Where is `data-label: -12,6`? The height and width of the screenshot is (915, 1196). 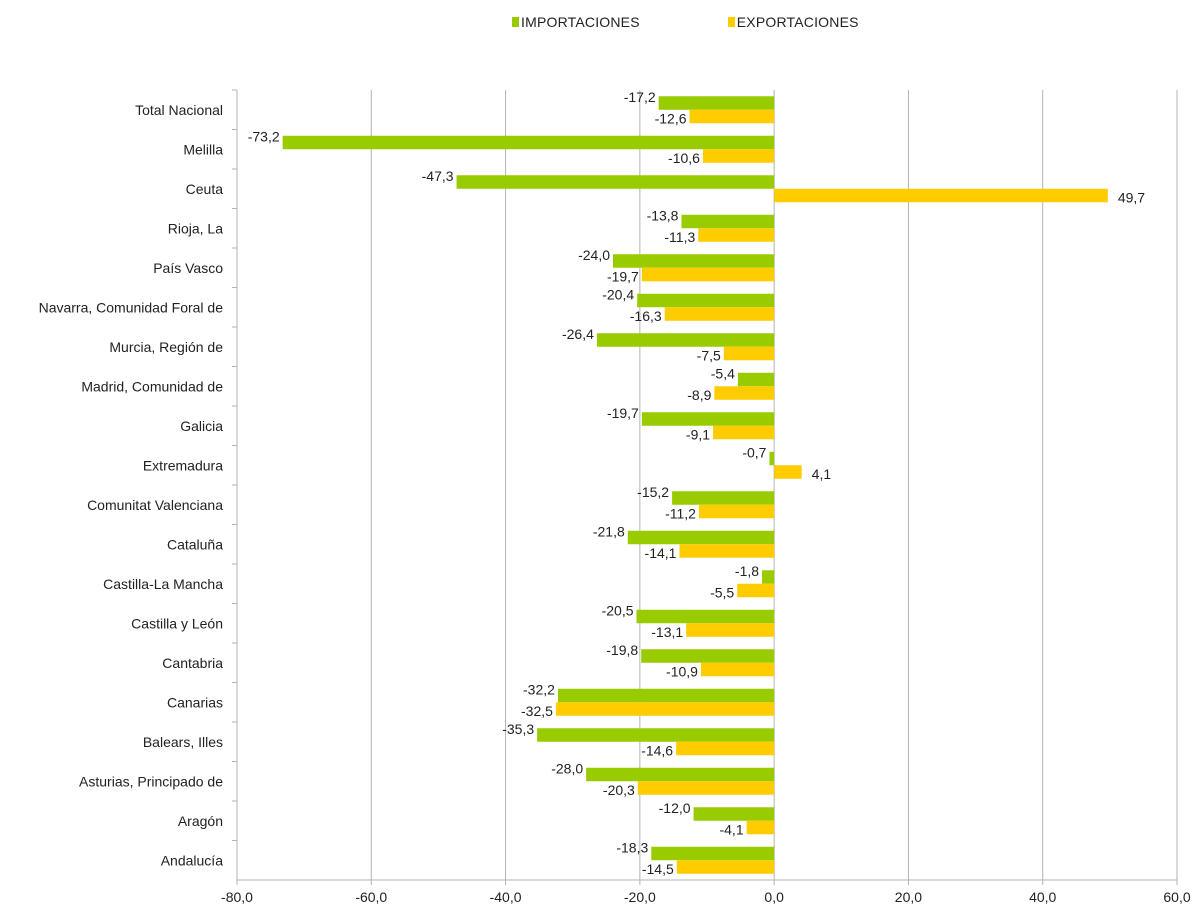 data-label: -12,6 is located at coordinates (671, 119).